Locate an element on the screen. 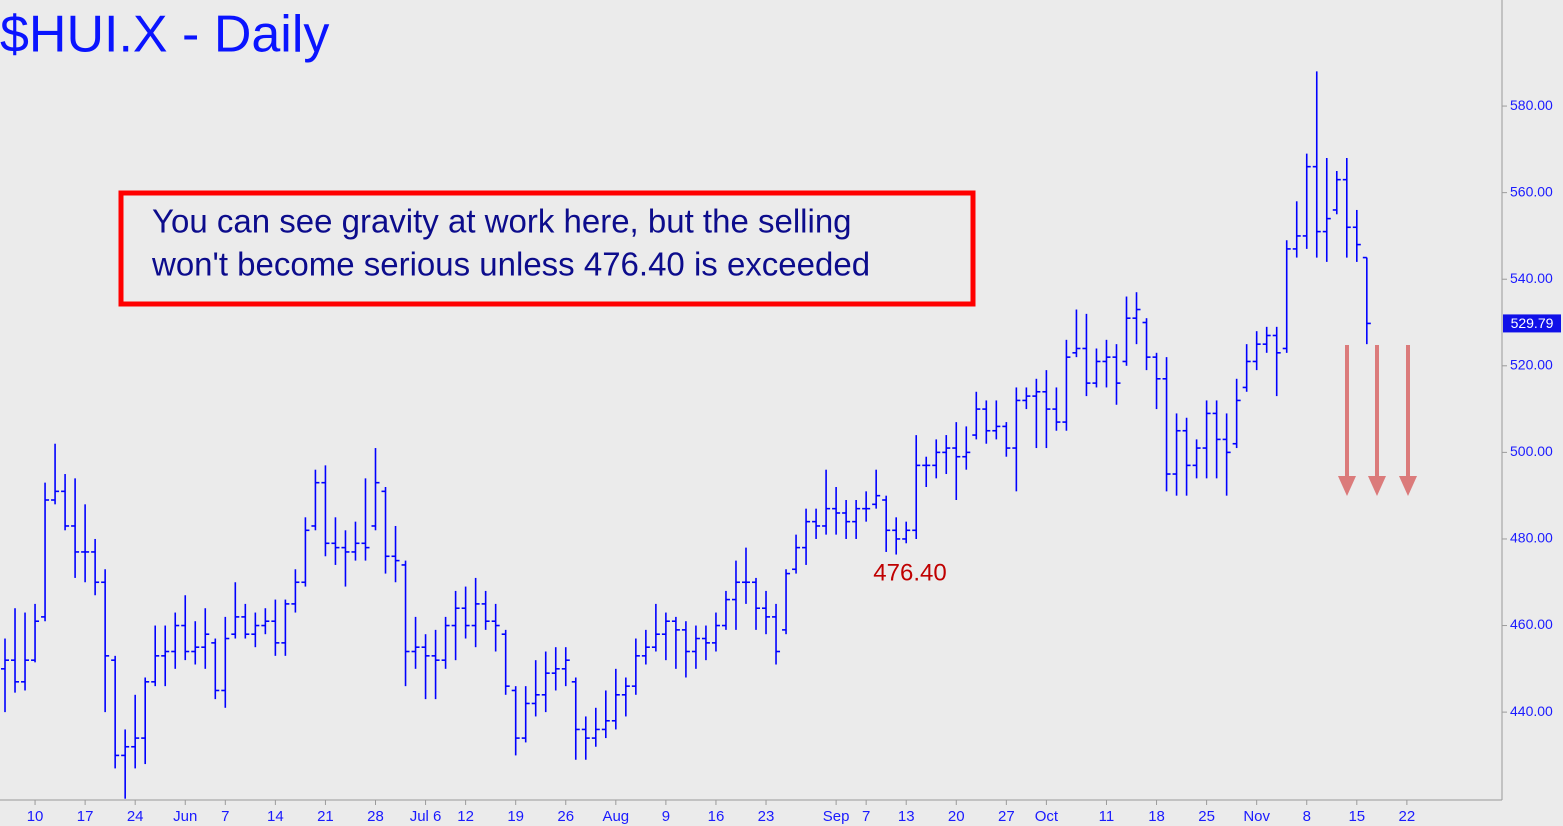  y-tick-label: 500.00 is located at coordinates (1531, 451).